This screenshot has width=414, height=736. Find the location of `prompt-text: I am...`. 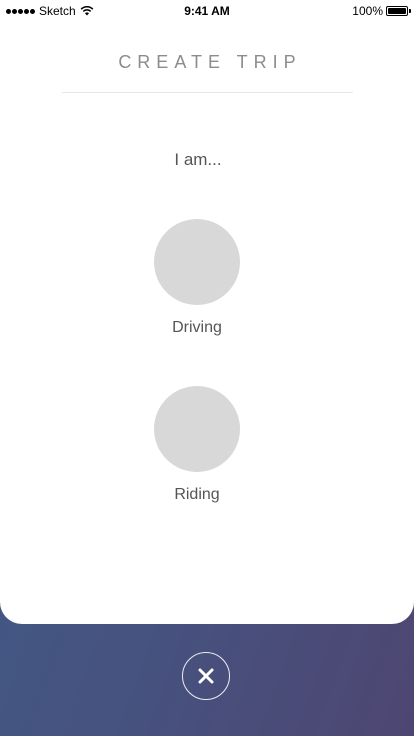

prompt-text: I am... is located at coordinates (198, 159).